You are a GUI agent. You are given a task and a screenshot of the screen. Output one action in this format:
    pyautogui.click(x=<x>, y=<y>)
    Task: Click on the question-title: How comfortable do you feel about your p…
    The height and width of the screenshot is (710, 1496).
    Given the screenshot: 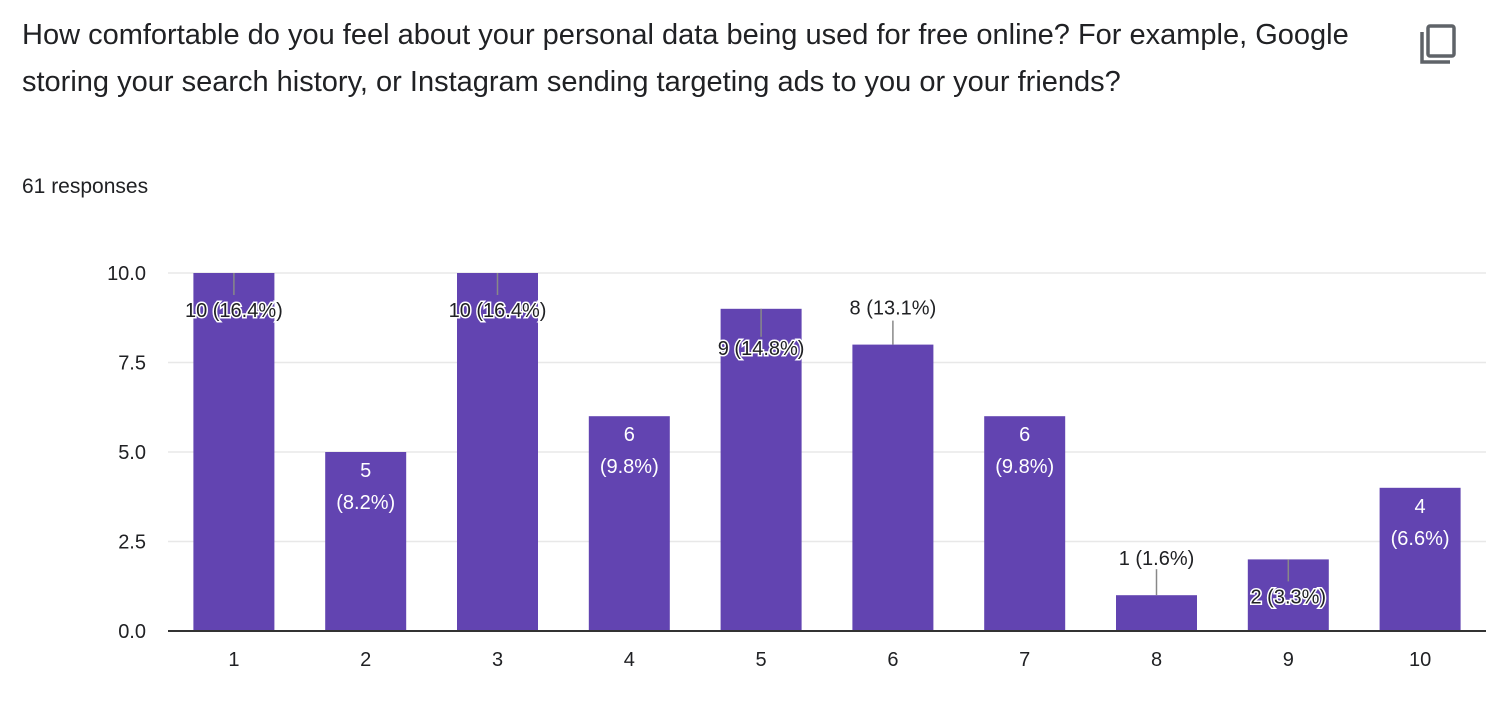 What is the action you would take?
    pyautogui.click(x=685, y=58)
    